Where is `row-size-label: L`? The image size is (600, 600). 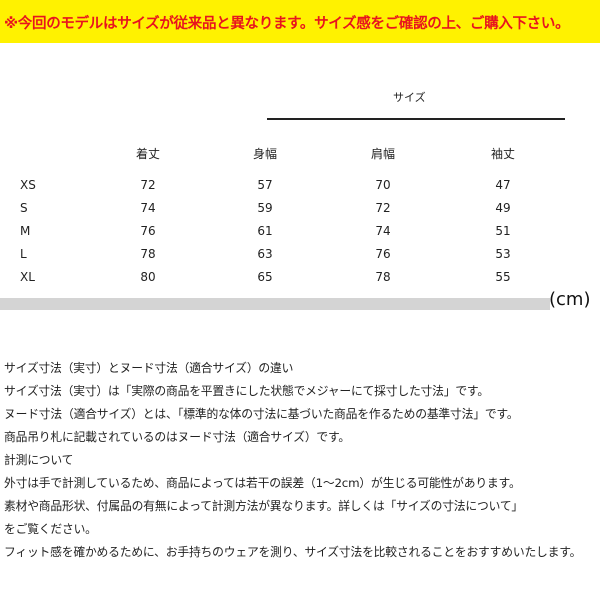 row-size-label: L is located at coordinates (23, 254).